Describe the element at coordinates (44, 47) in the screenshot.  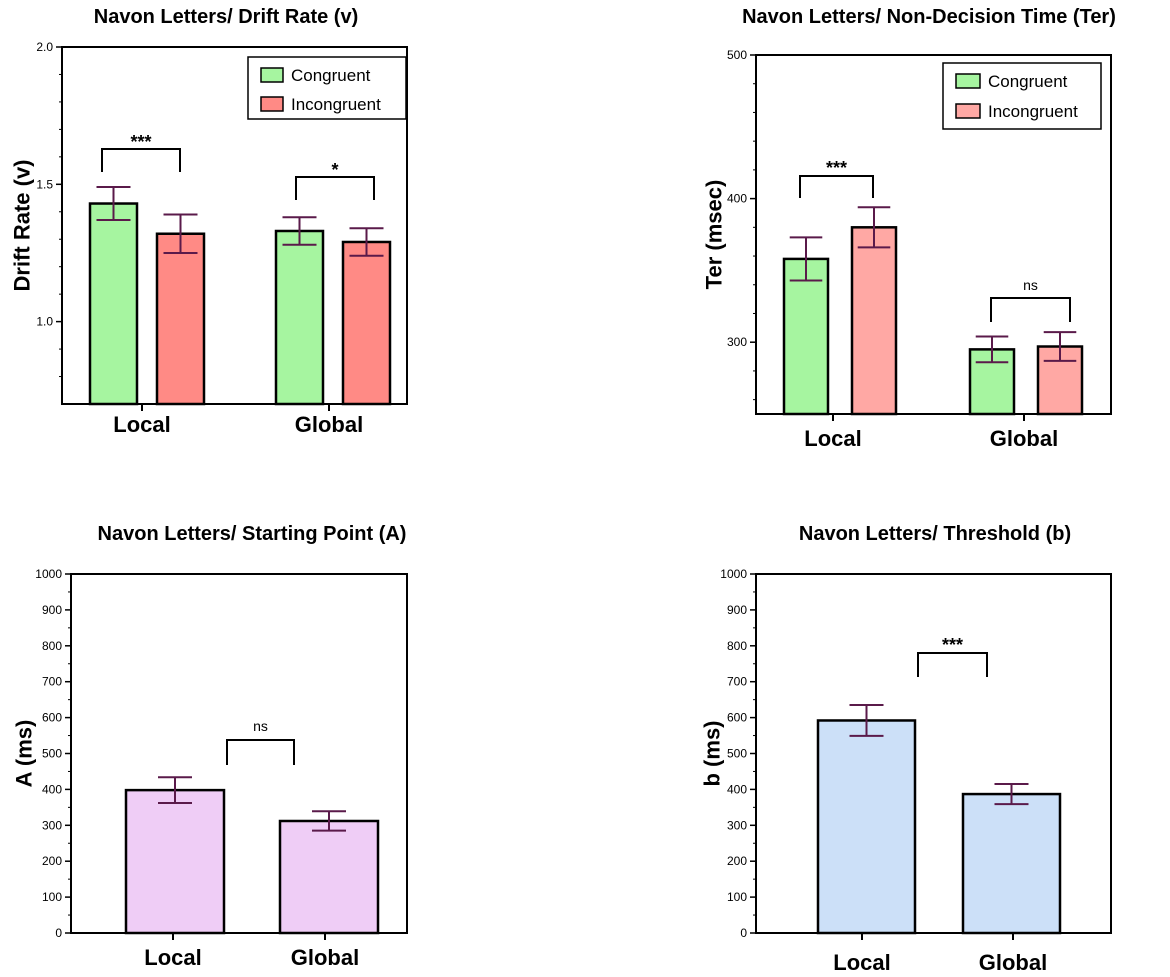
I see `y-tick-label: 2.0` at that location.